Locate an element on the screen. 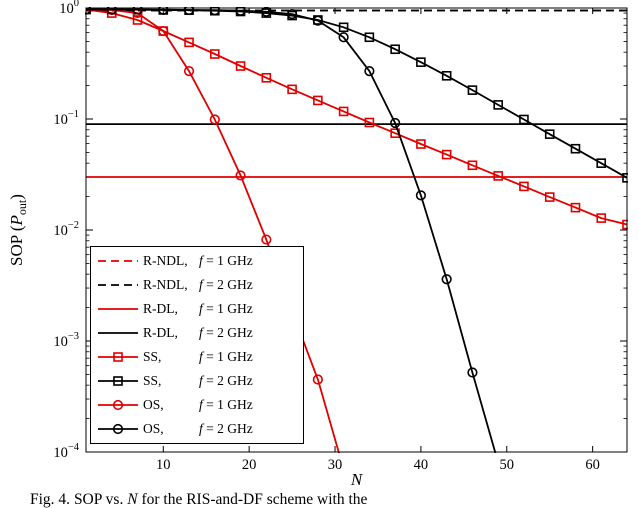  legend-sample-os-1ghz is located at coordinates (118, 405).